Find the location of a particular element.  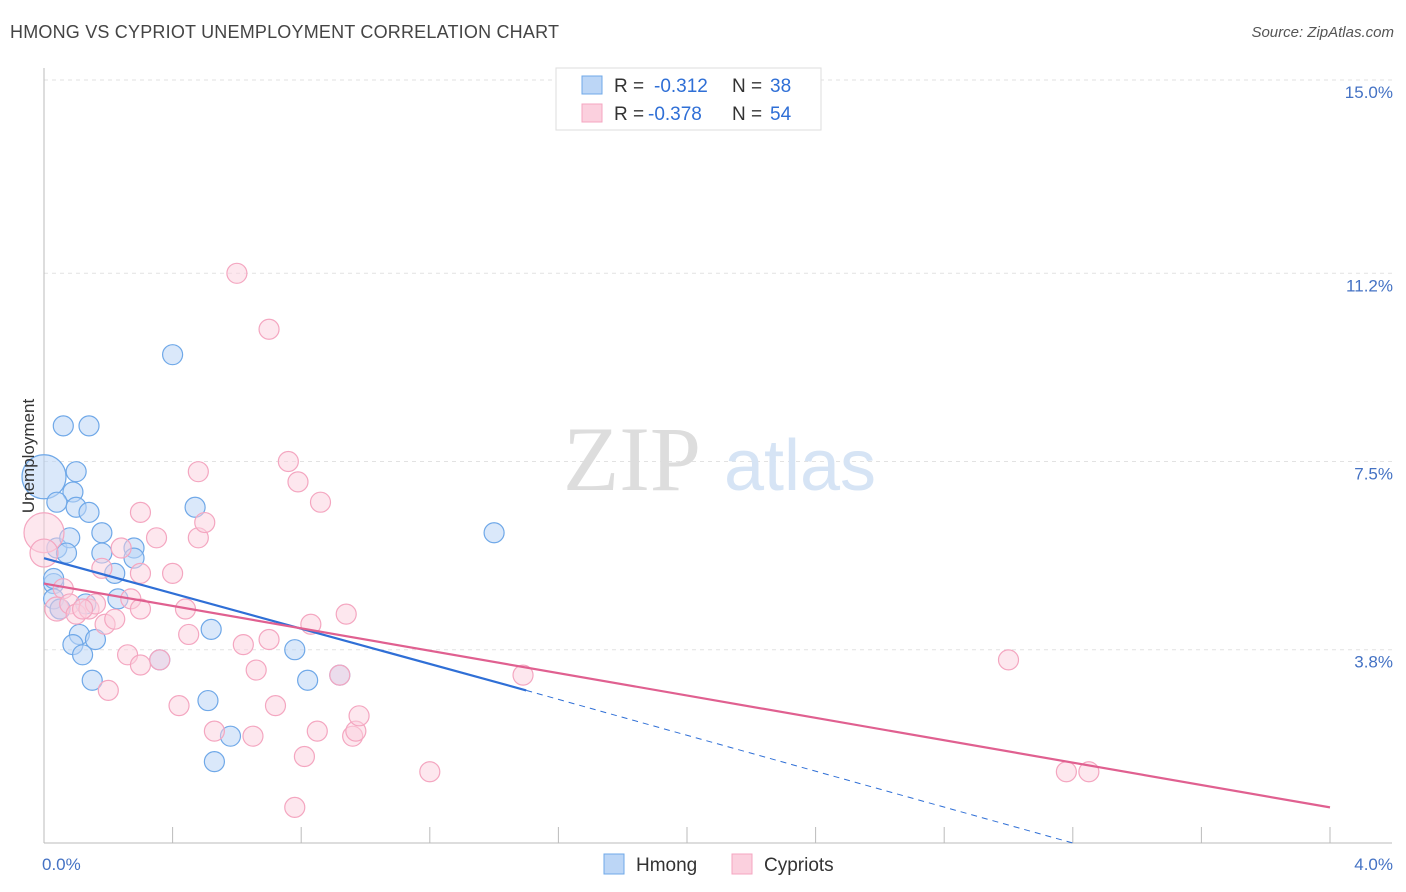

y-tick-label: 11.2% is located at coordinates (1369, 285).